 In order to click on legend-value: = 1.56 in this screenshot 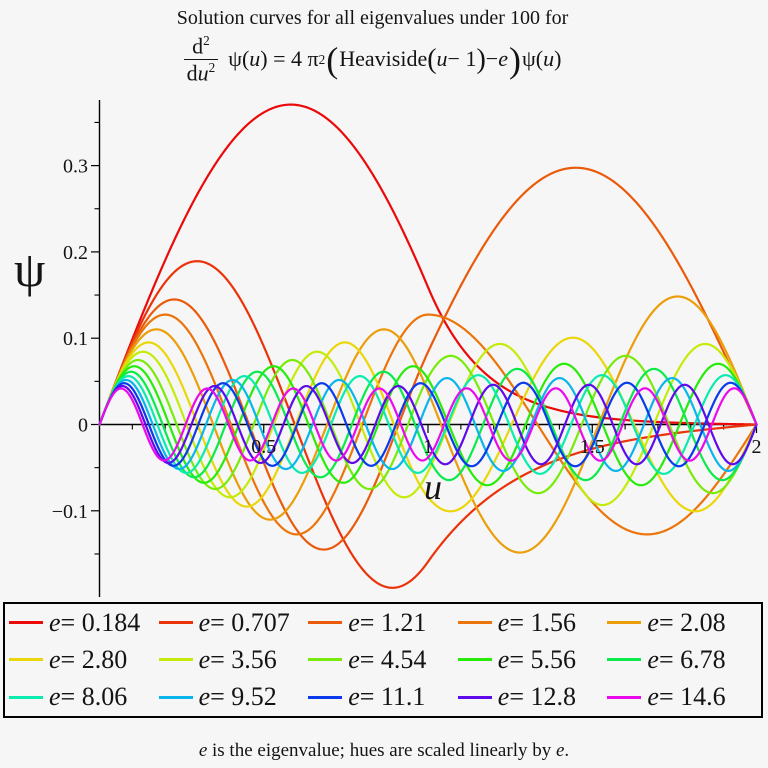, I will do `click(543, 622)`.